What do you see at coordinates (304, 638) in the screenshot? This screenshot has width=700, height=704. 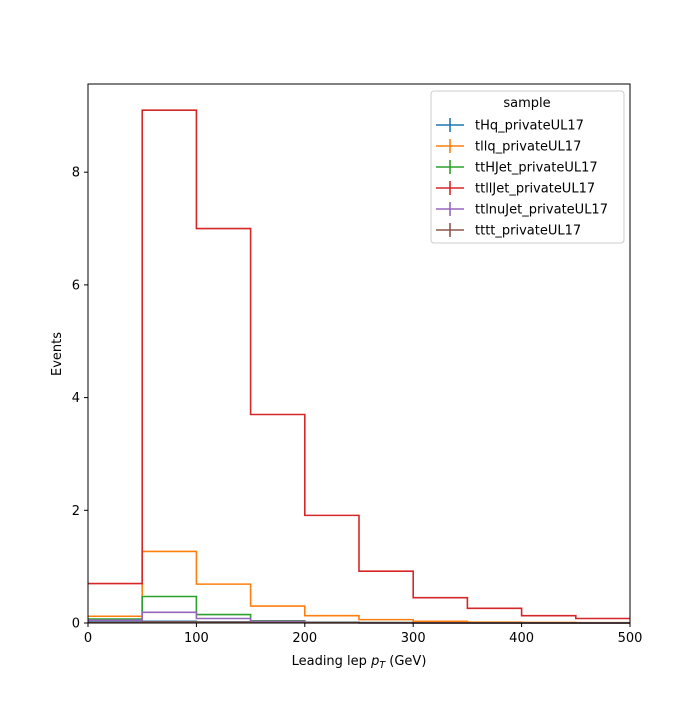 I see `x-tick-label: 200` at bounding box center [304, 638].